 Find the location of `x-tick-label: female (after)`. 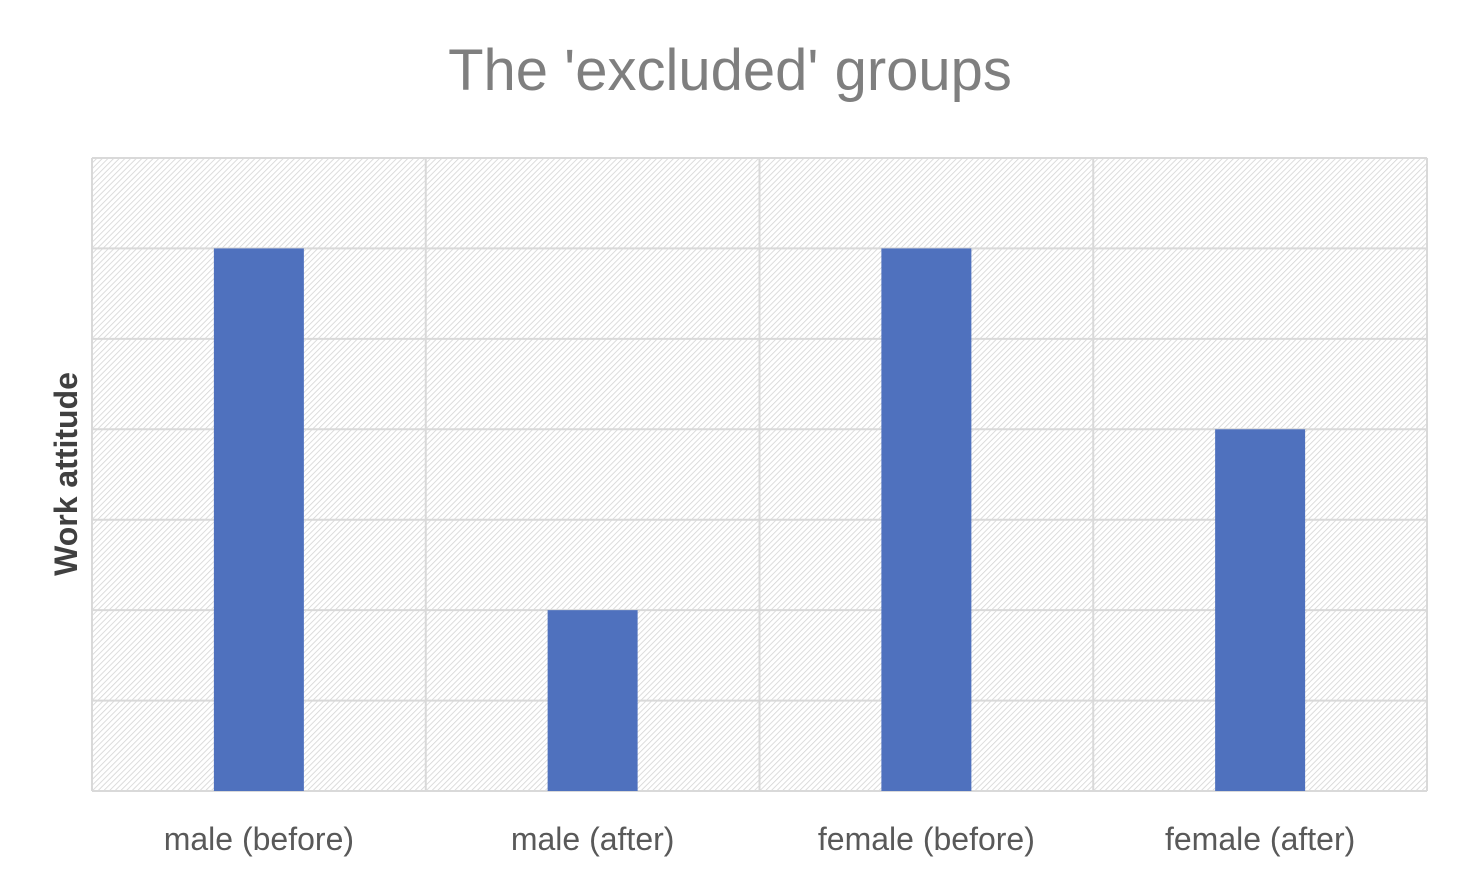

x-tick-label: female (after) is located at coordinates (1260, 839).